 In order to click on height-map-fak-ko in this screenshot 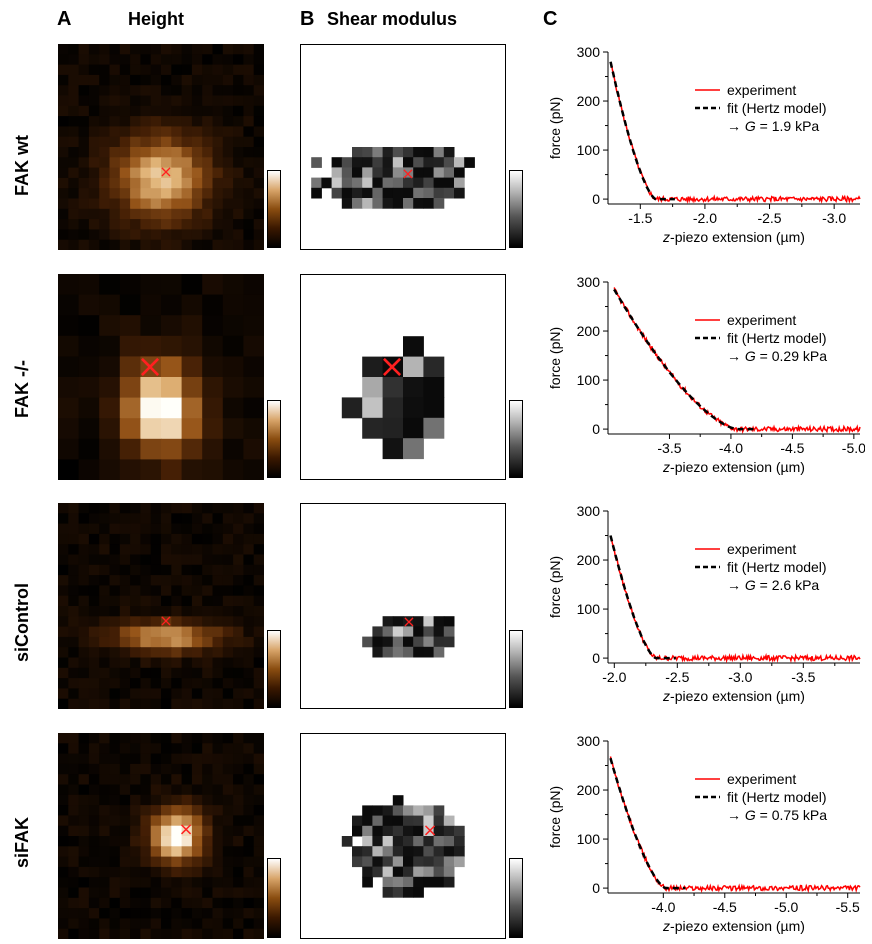, I will do `click(161, 377)`.